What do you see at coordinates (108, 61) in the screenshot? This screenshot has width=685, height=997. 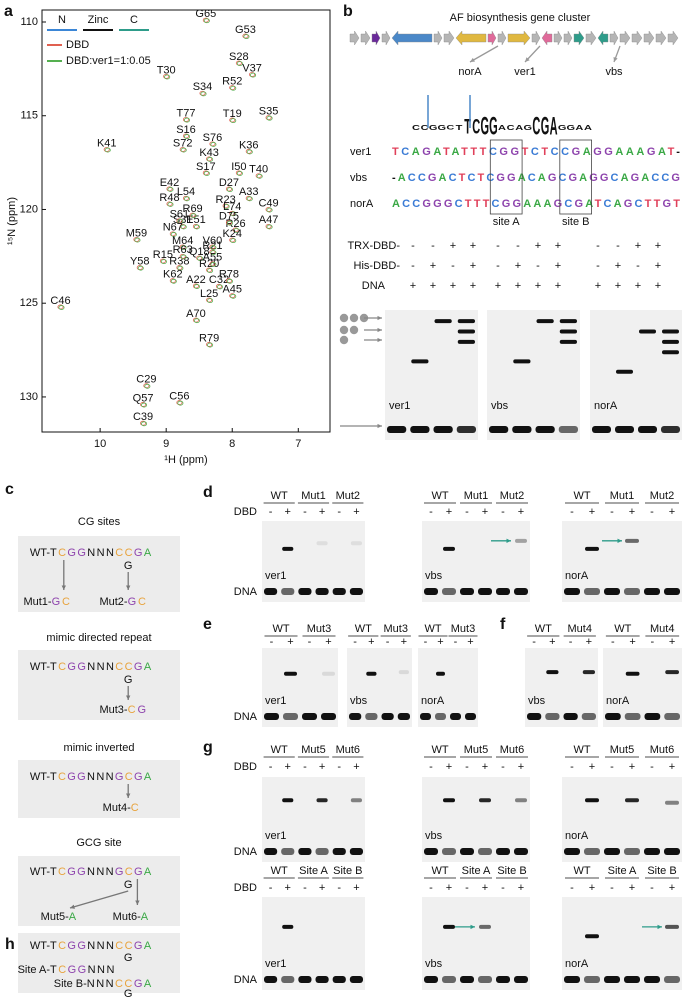 I see `legend-label: DBD:ver1=1:0.05` at bounding box center [108, 61].